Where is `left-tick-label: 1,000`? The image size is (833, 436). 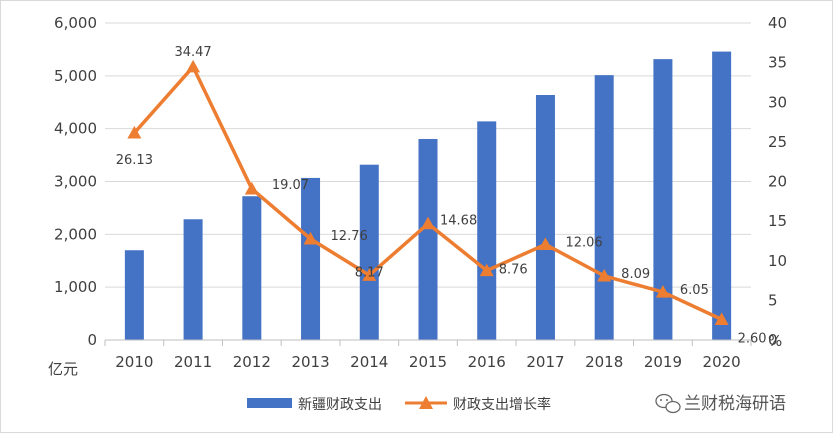
left-tick-label: 1,000 is located at coordinates (75, 287).